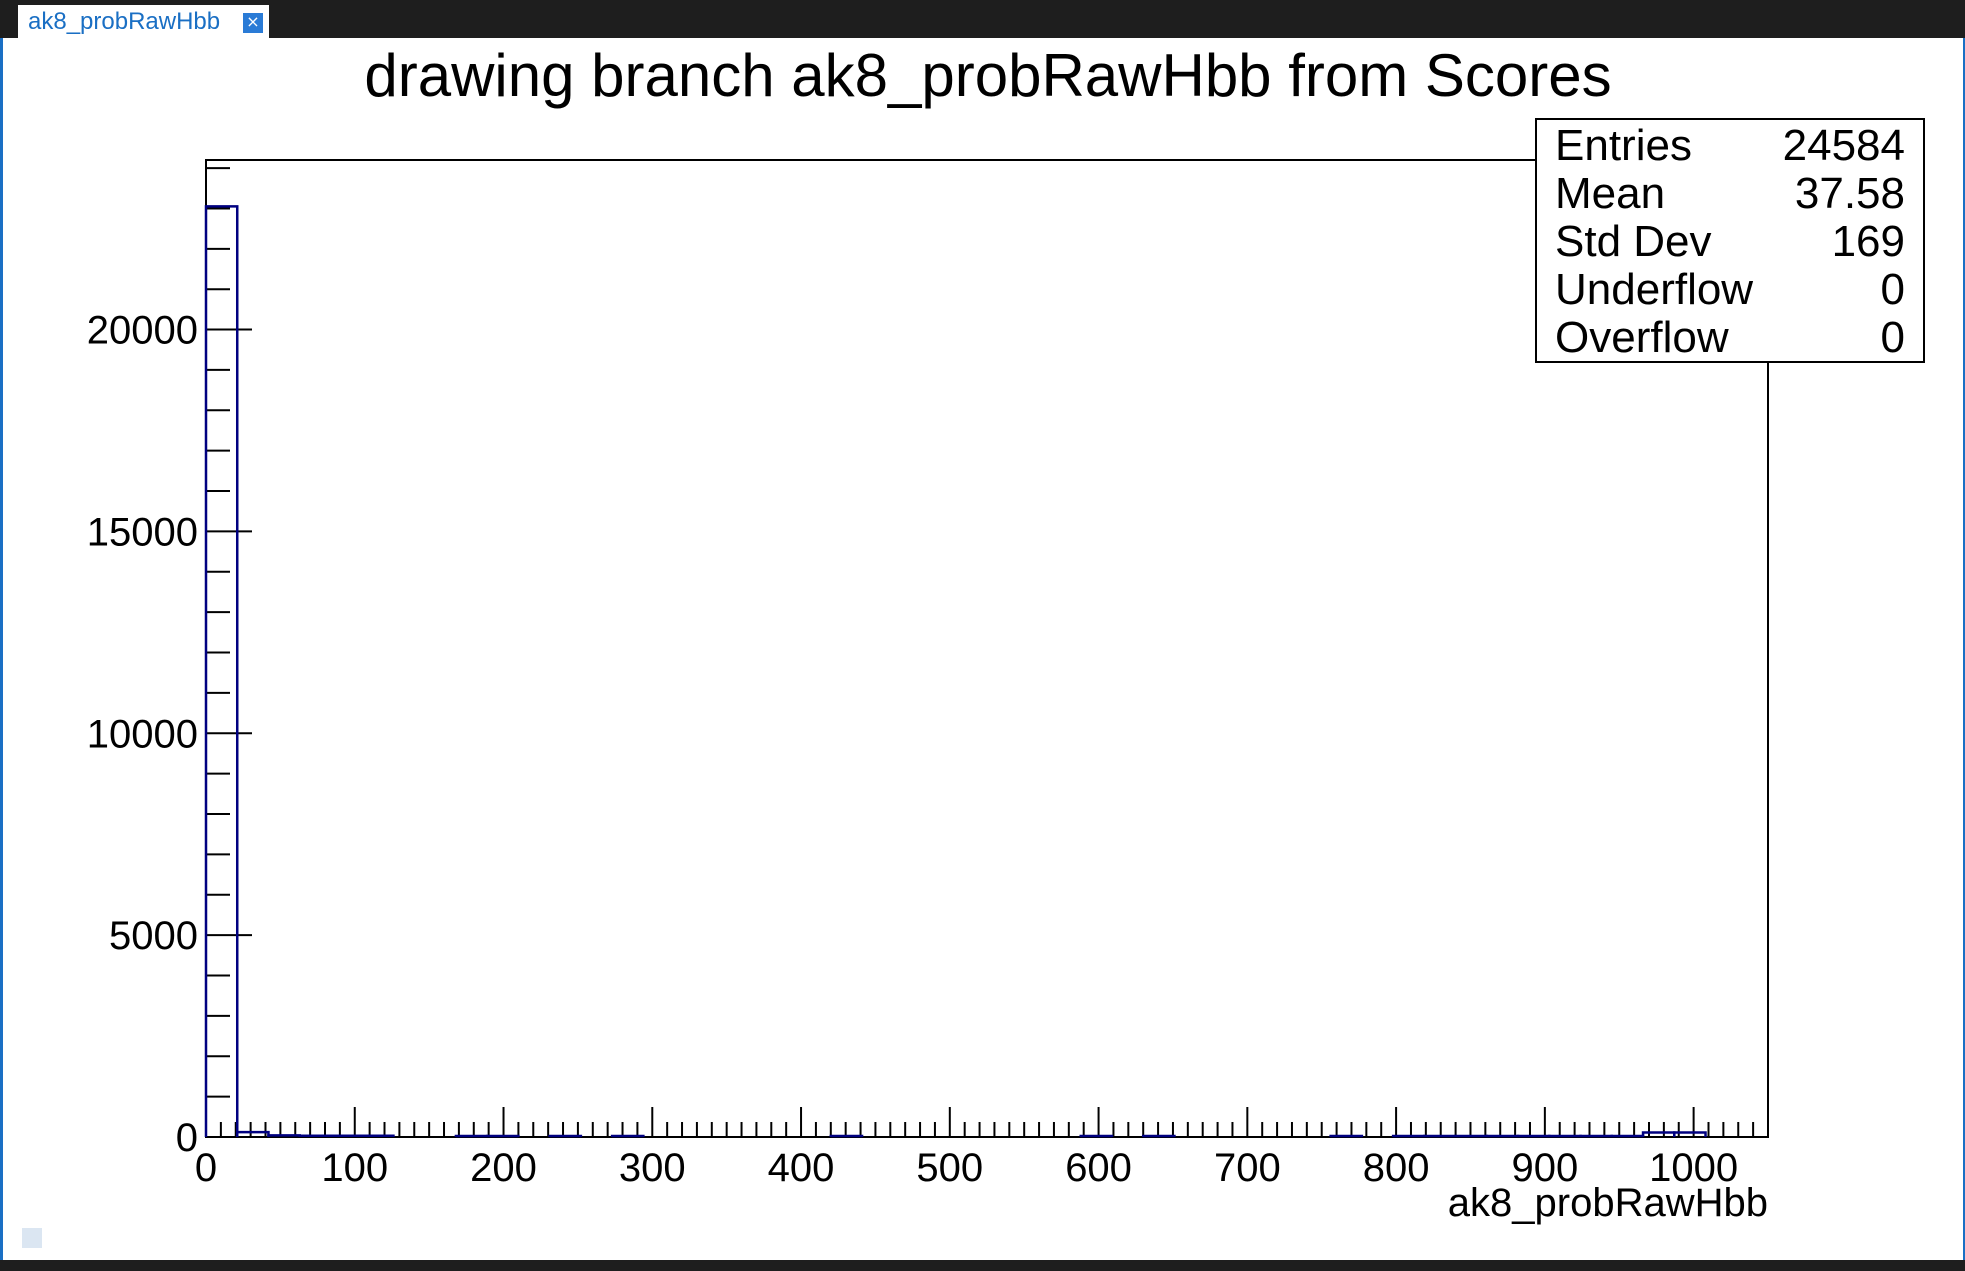  Describe the element at coordinates (949, 1168) in the screenshot. I see `x-tick-label: 500` at that location.